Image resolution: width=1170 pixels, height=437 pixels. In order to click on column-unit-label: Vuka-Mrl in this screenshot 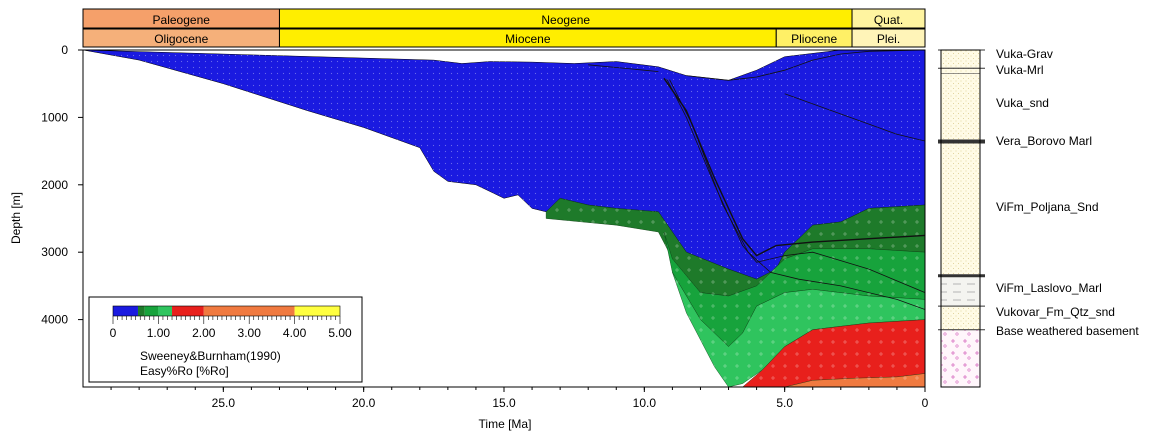, I will do `click(1020, 70)`.